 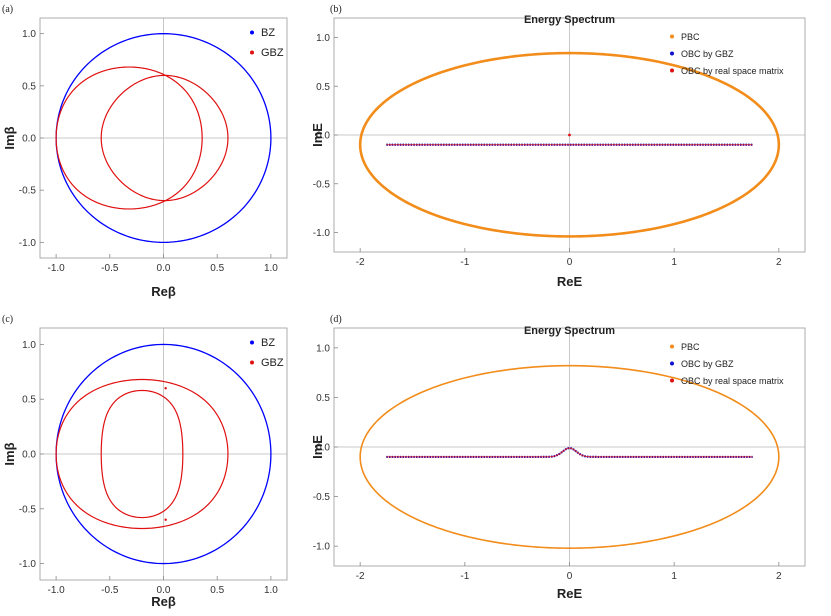 What do you see at coordinates (569, 452) in the screenshot?
I see `obc-real-space-series` at bounding box center [569, 452].